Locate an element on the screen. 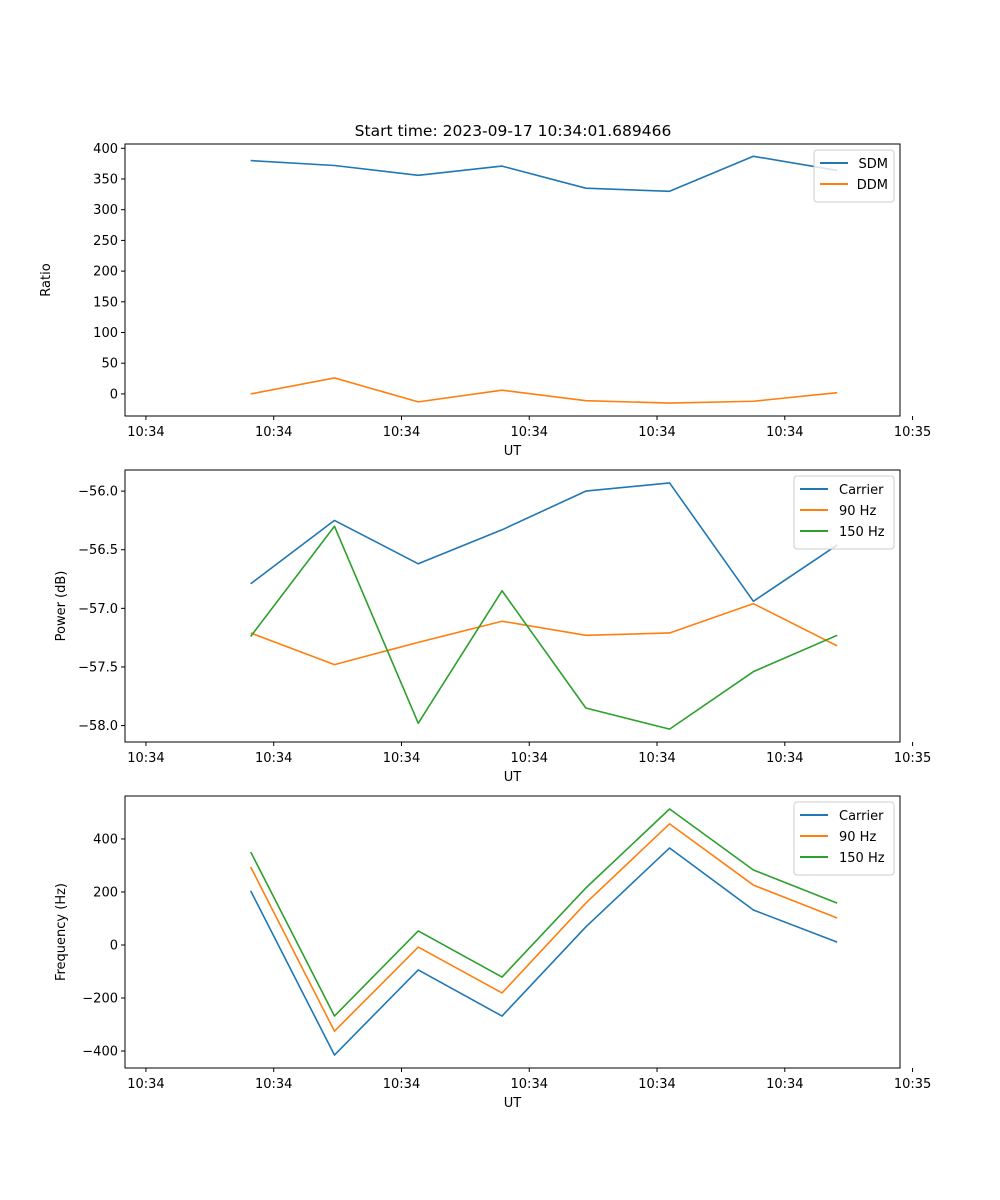 Image resolution: width=1000 pixels, height=1200 pixels. y-tick-label: −57.5 is located at coordinates (98, 667).